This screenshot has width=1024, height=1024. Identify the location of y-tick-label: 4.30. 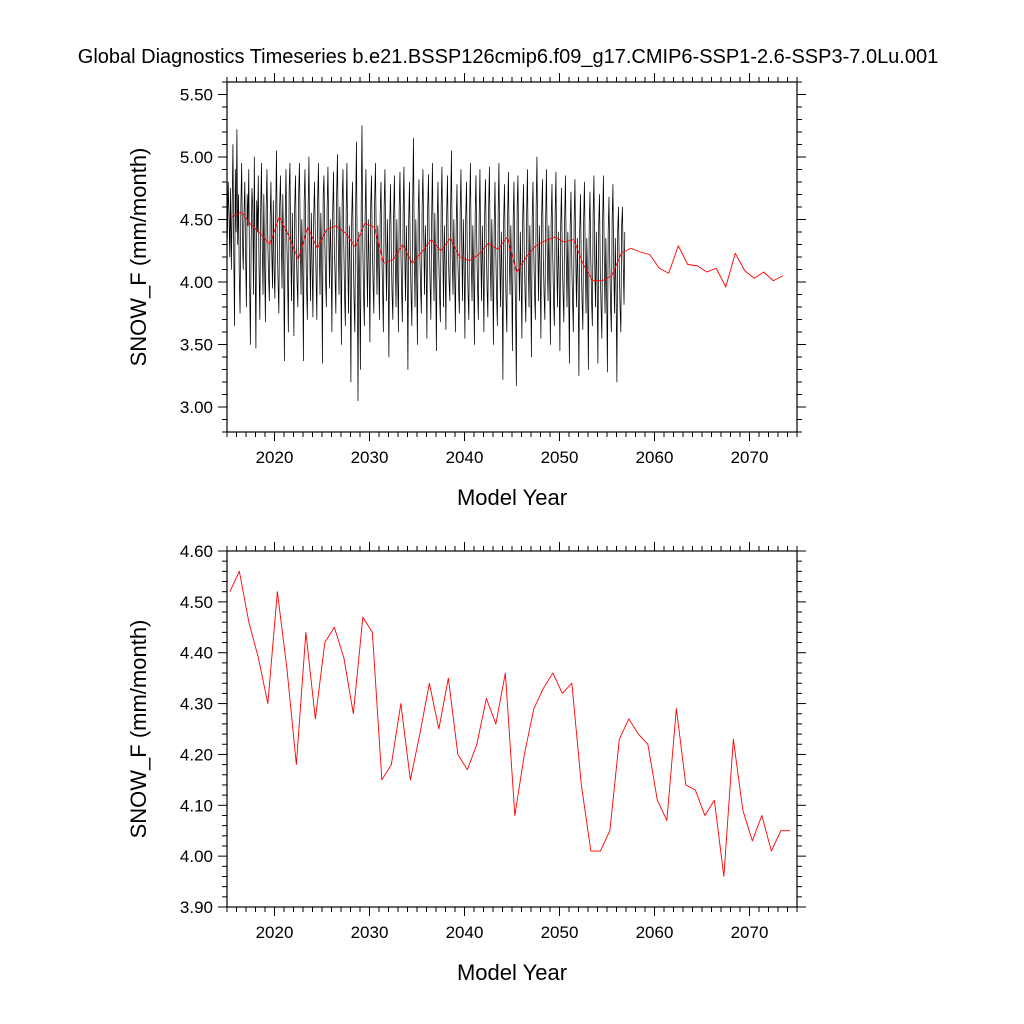
(196, 704).